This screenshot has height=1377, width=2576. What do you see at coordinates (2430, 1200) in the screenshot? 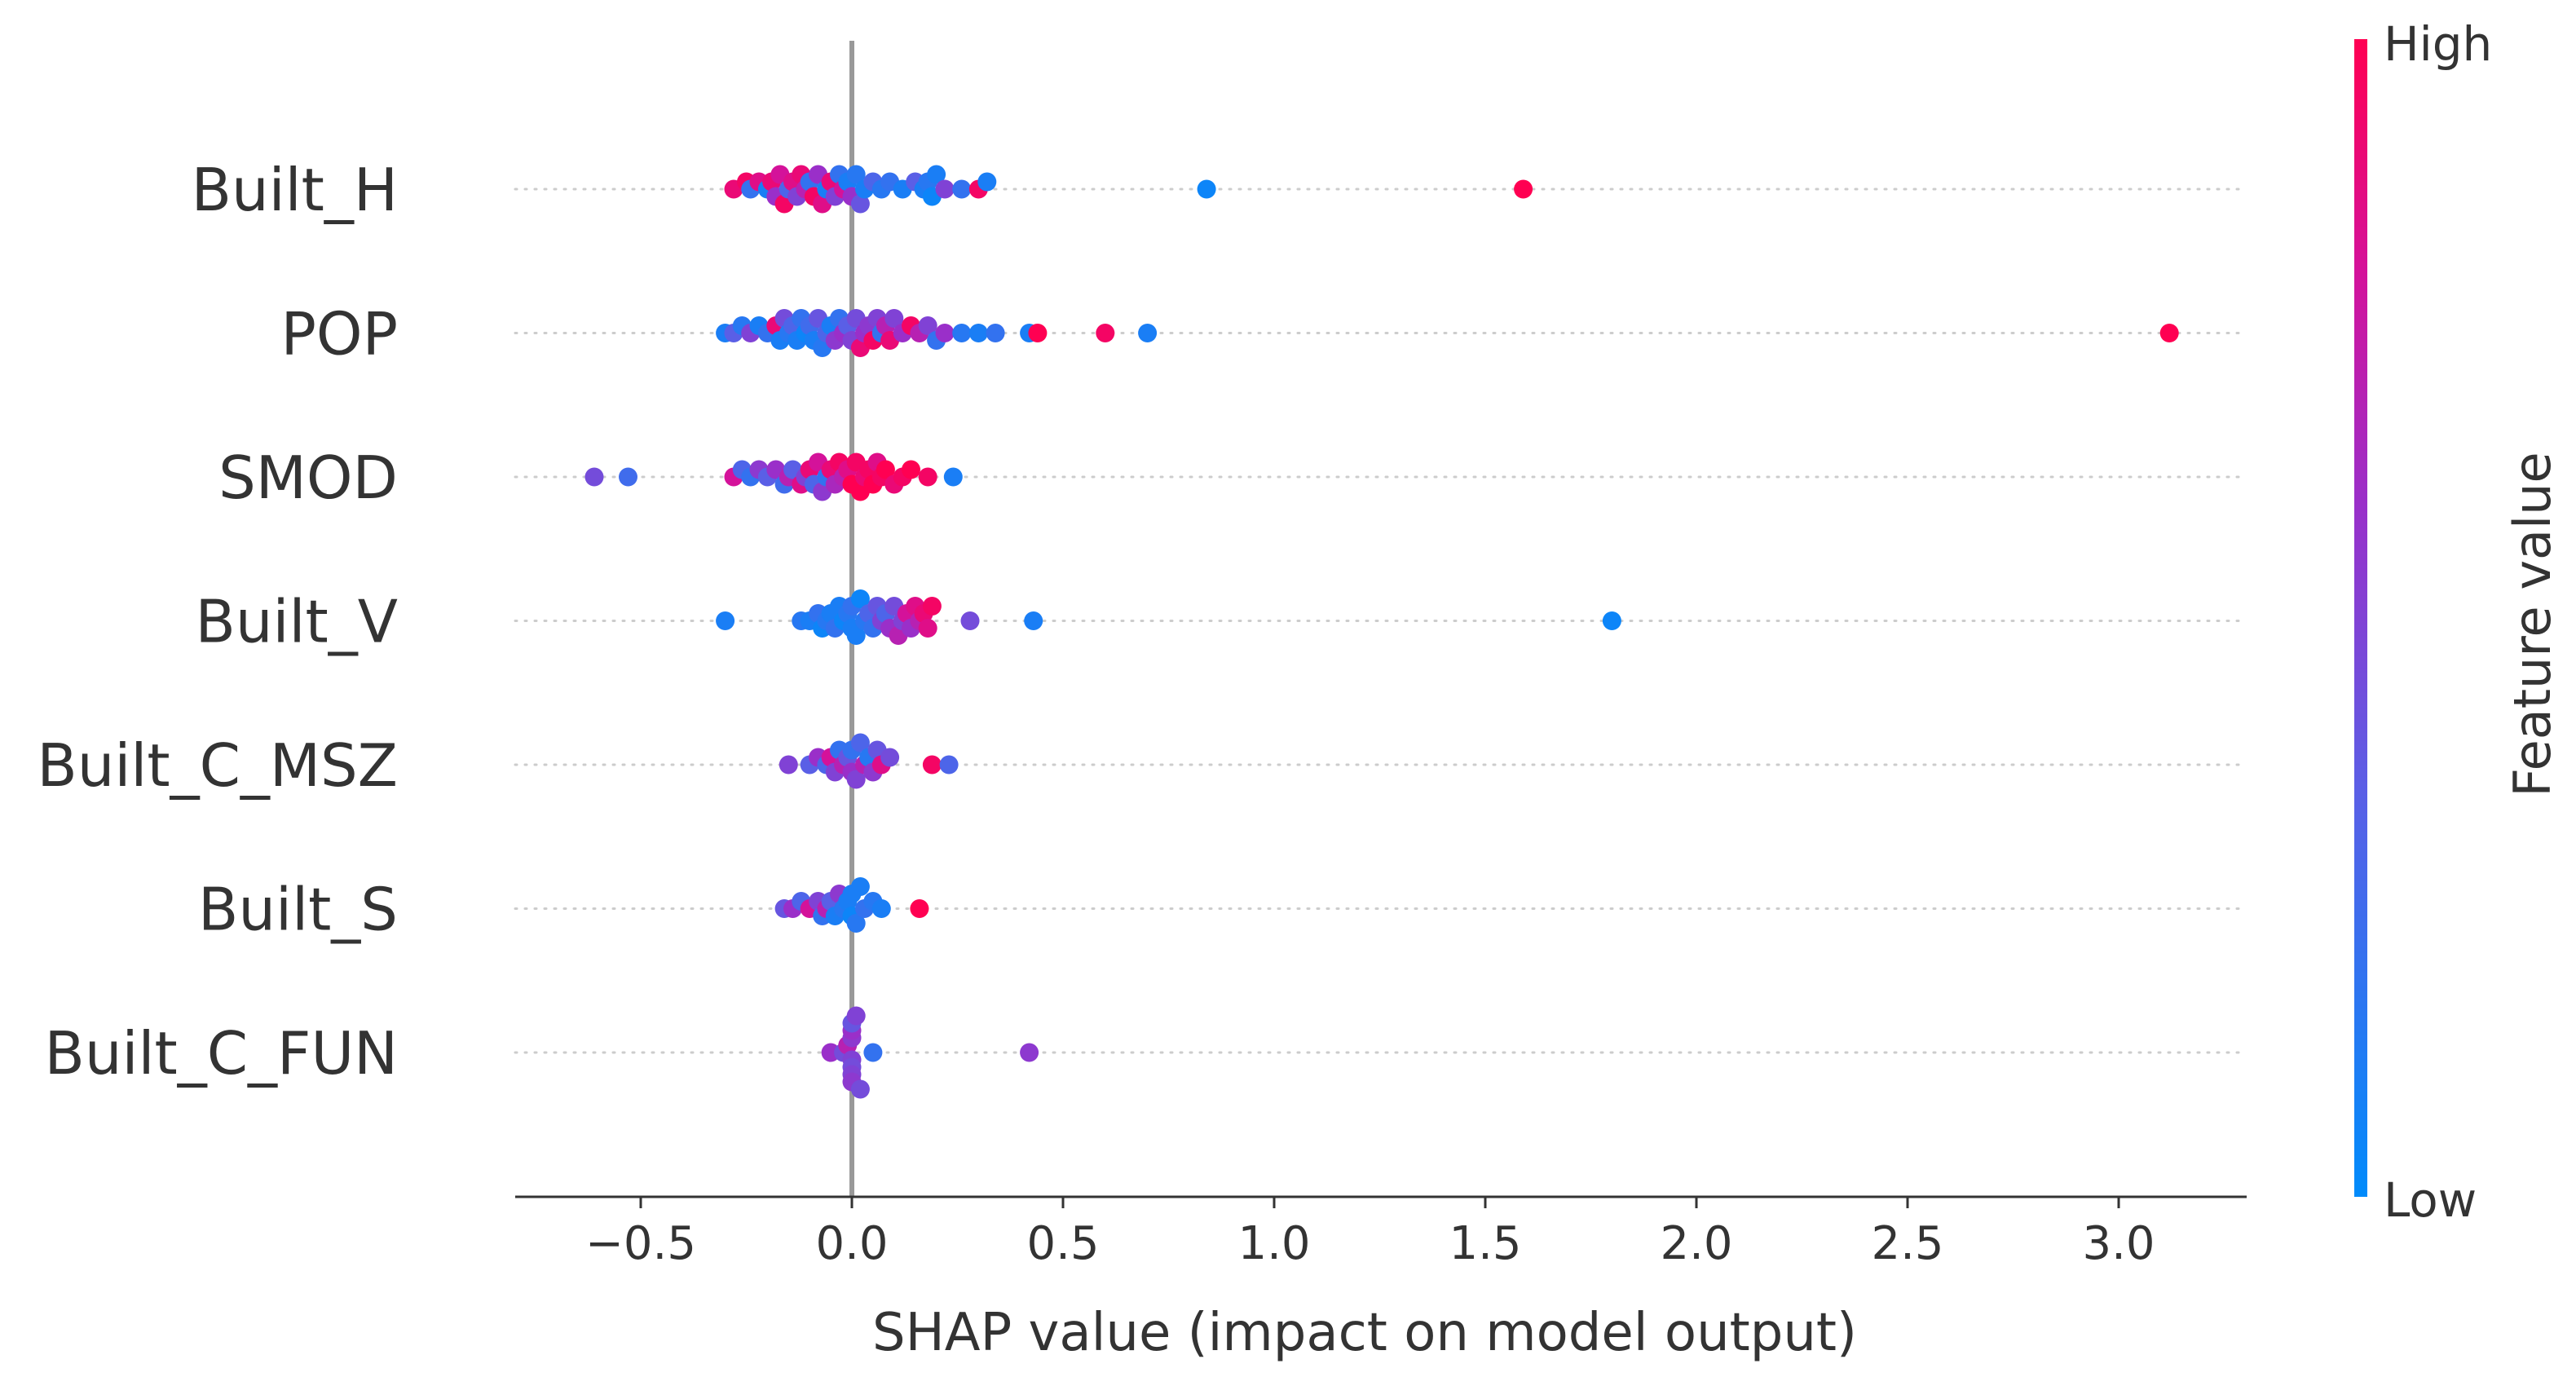
I see `colorbar-low-label: Low` at bounding box center [2430, 1200].